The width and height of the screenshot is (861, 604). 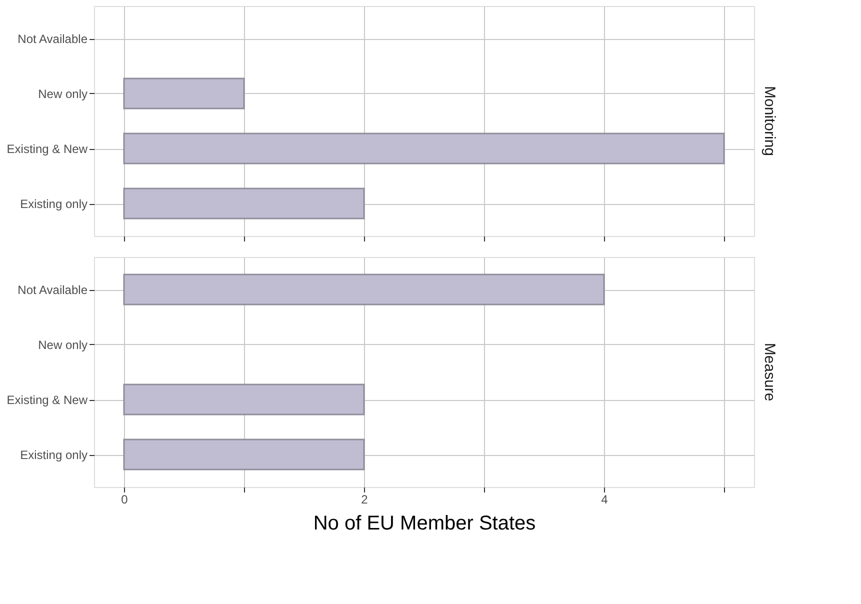 I want to click on x-tick-label: 4, so click(x=604, y=499).